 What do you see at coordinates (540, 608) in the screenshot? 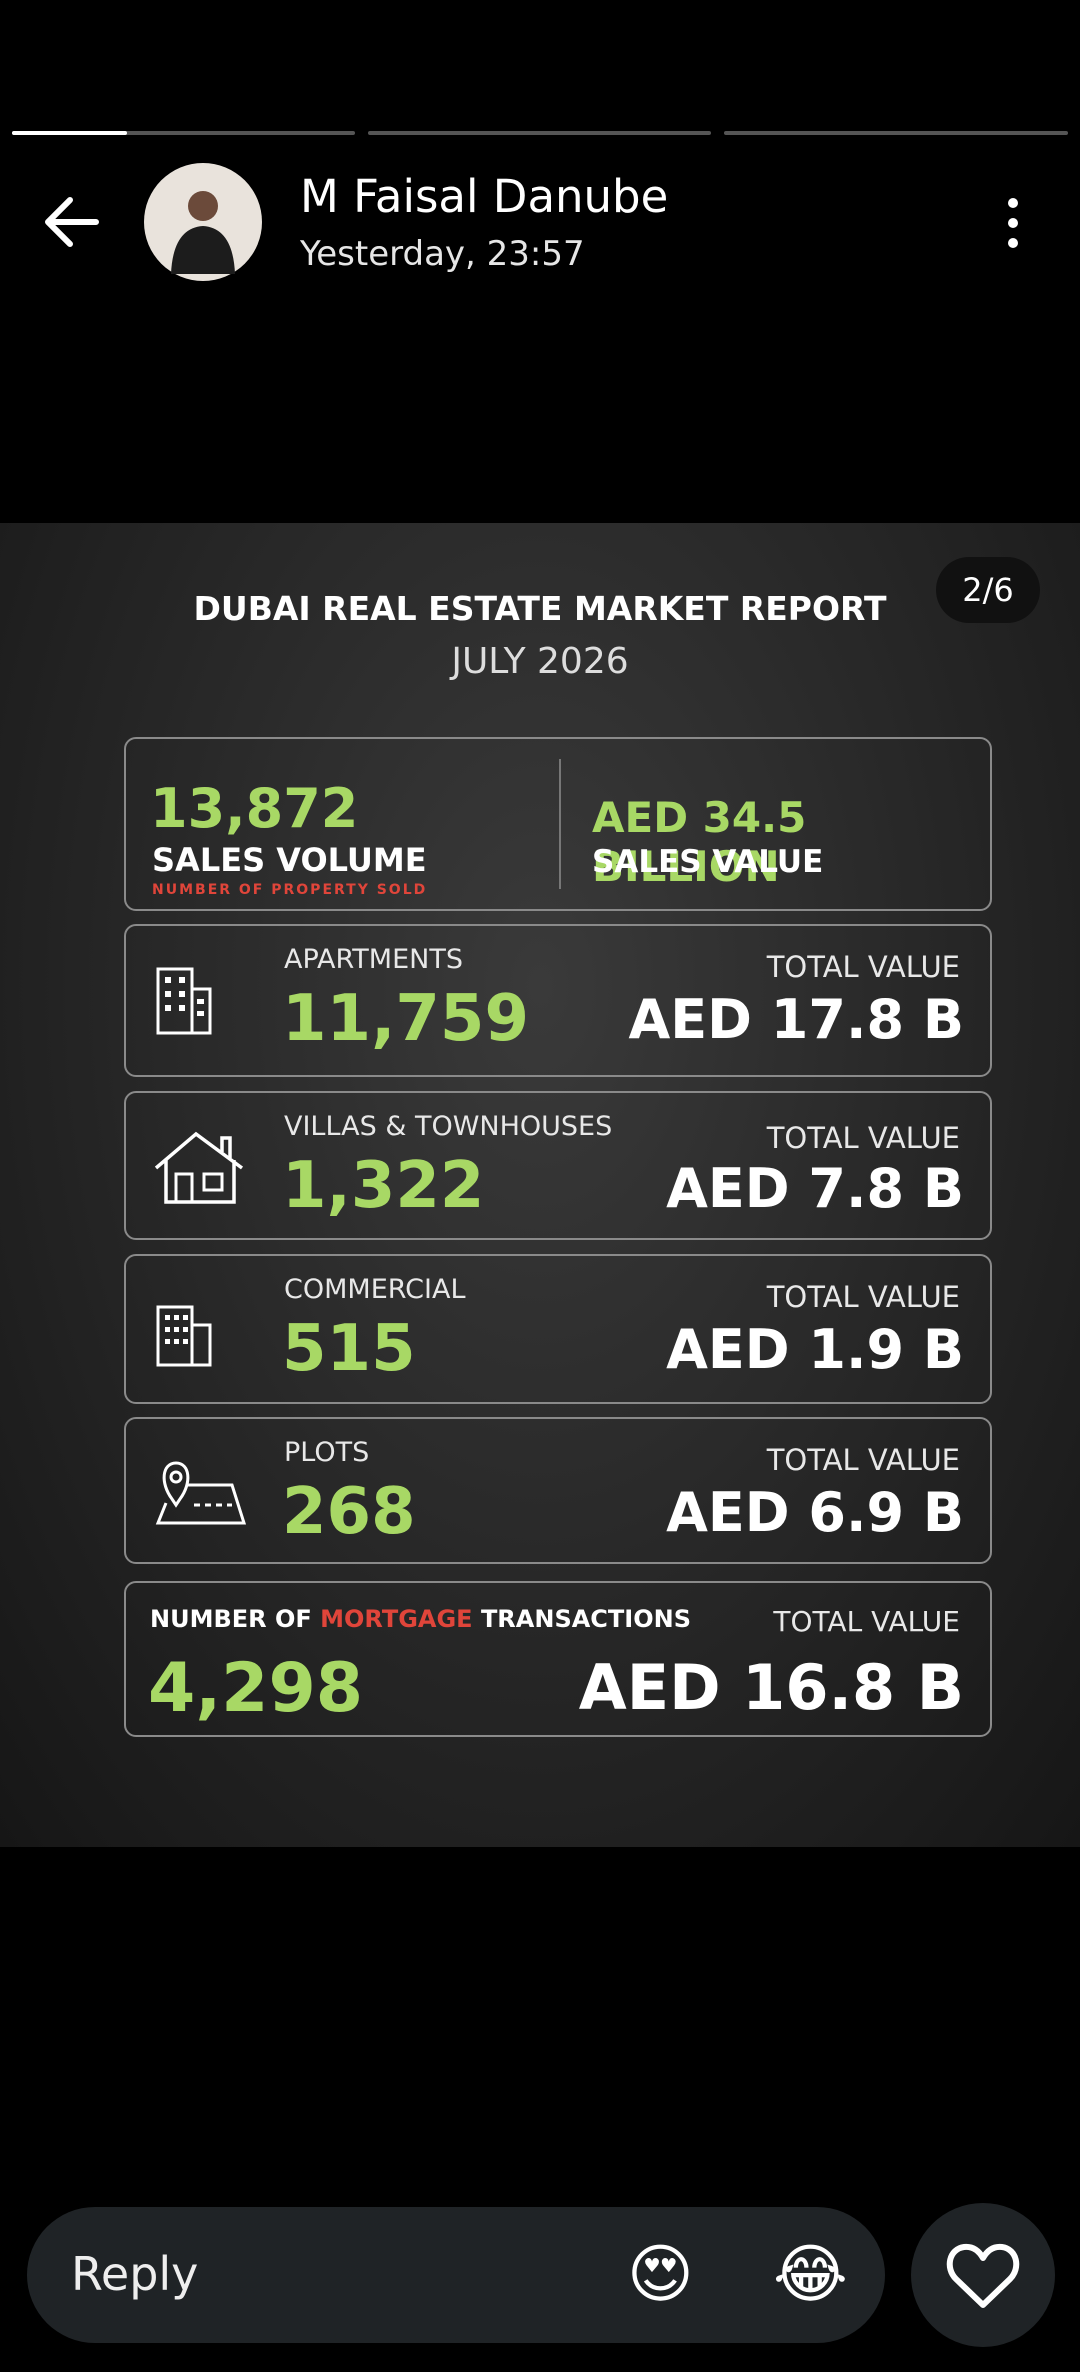
I see `report-title: DUBAI REAL ESTATE MARKET REPORT` at bounding box center [540, 608].